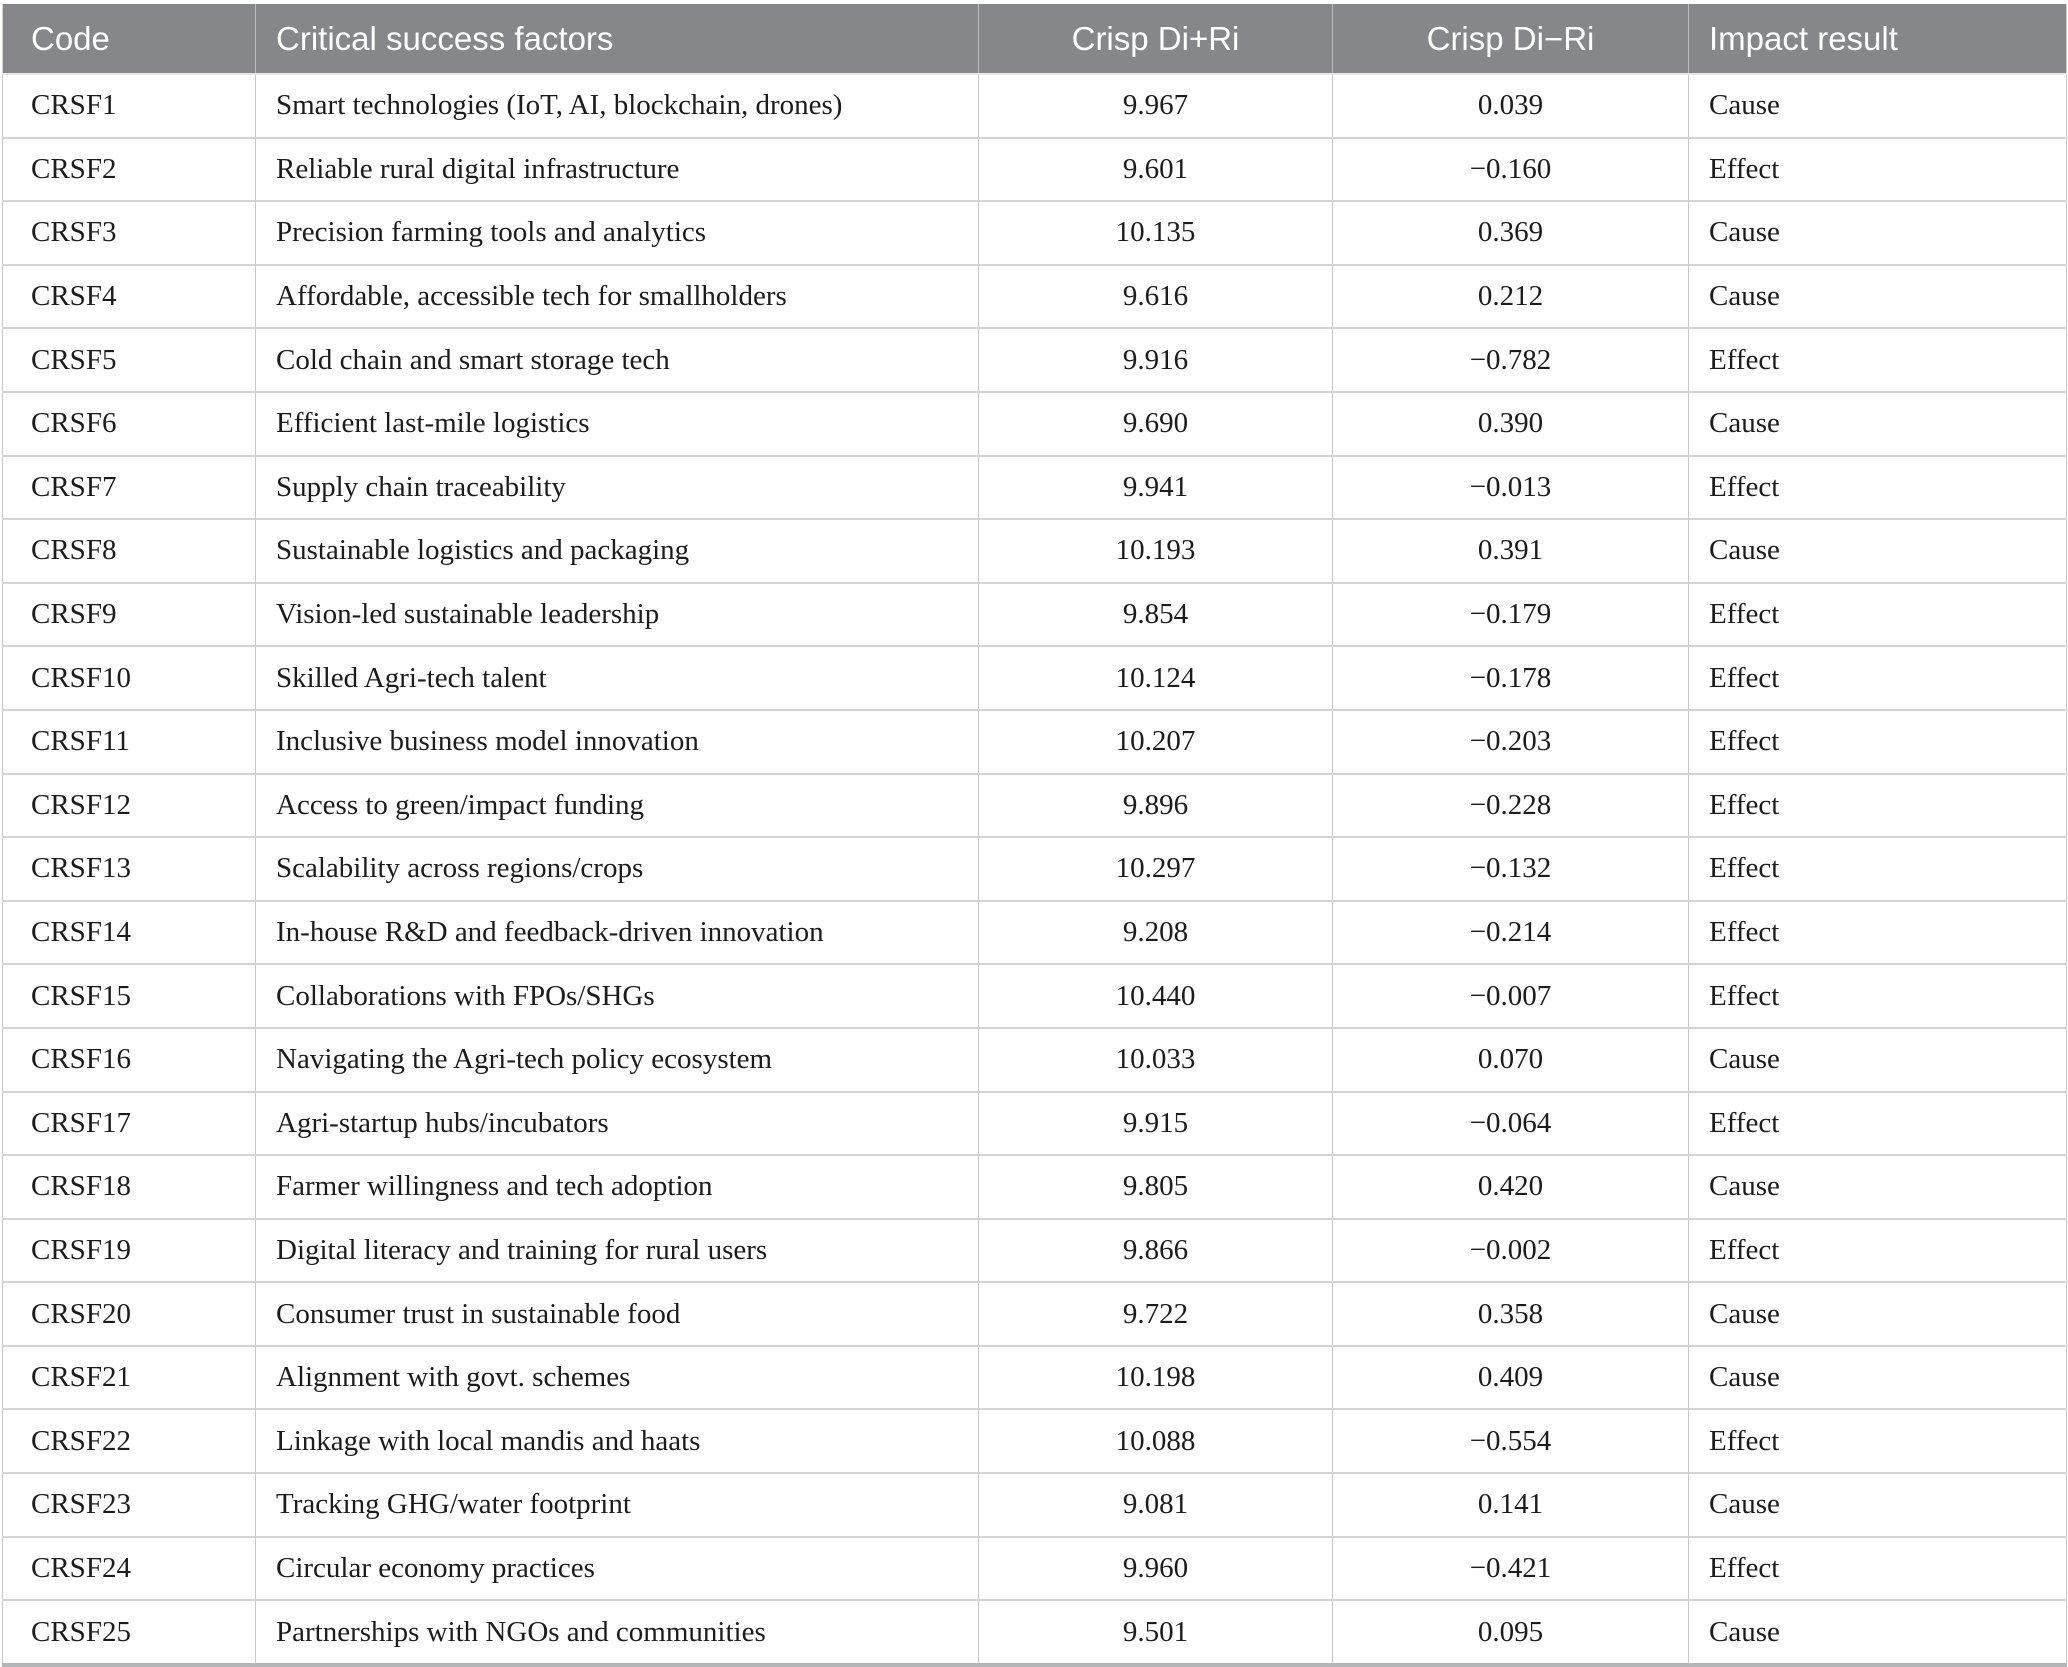 The width and height of the screenshot is (2068, 1667). What do you see at coordinates (129, 296) in the screenshot?
I see `cell-code: CRSF4` at bounding box center [129, 296].